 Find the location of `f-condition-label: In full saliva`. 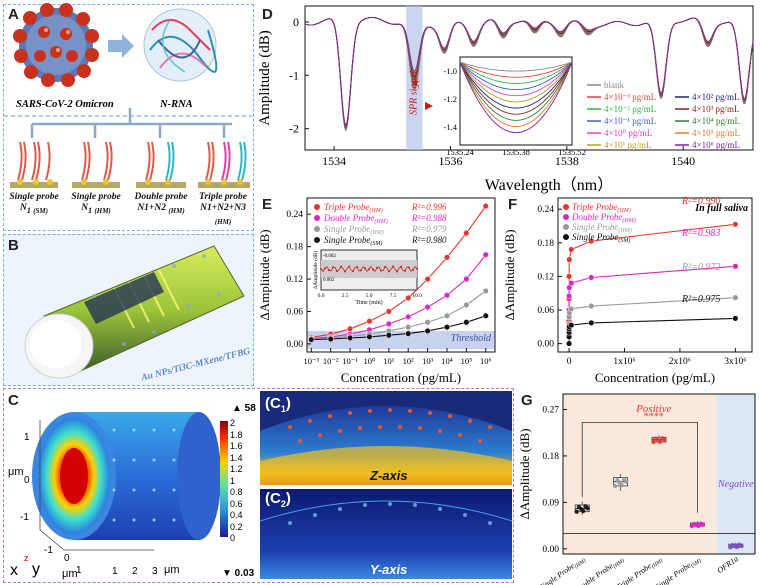

f-condition-label: In full saliva is located at coordinates (721, 208).